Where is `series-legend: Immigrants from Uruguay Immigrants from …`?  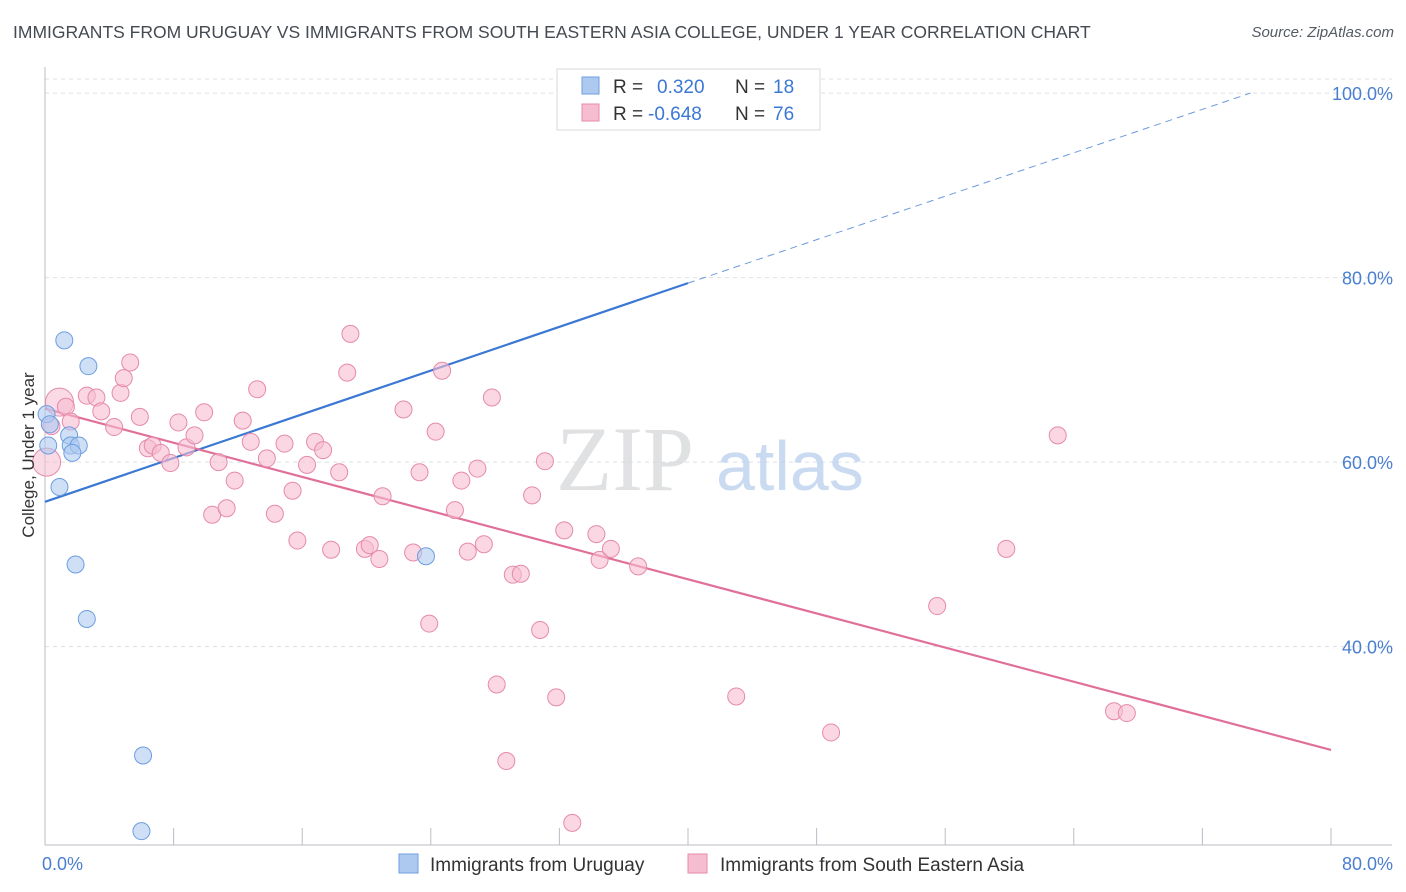
series-legend: Immigrants from Uruguay Immigrants from … is located at coordinates (711, 864).